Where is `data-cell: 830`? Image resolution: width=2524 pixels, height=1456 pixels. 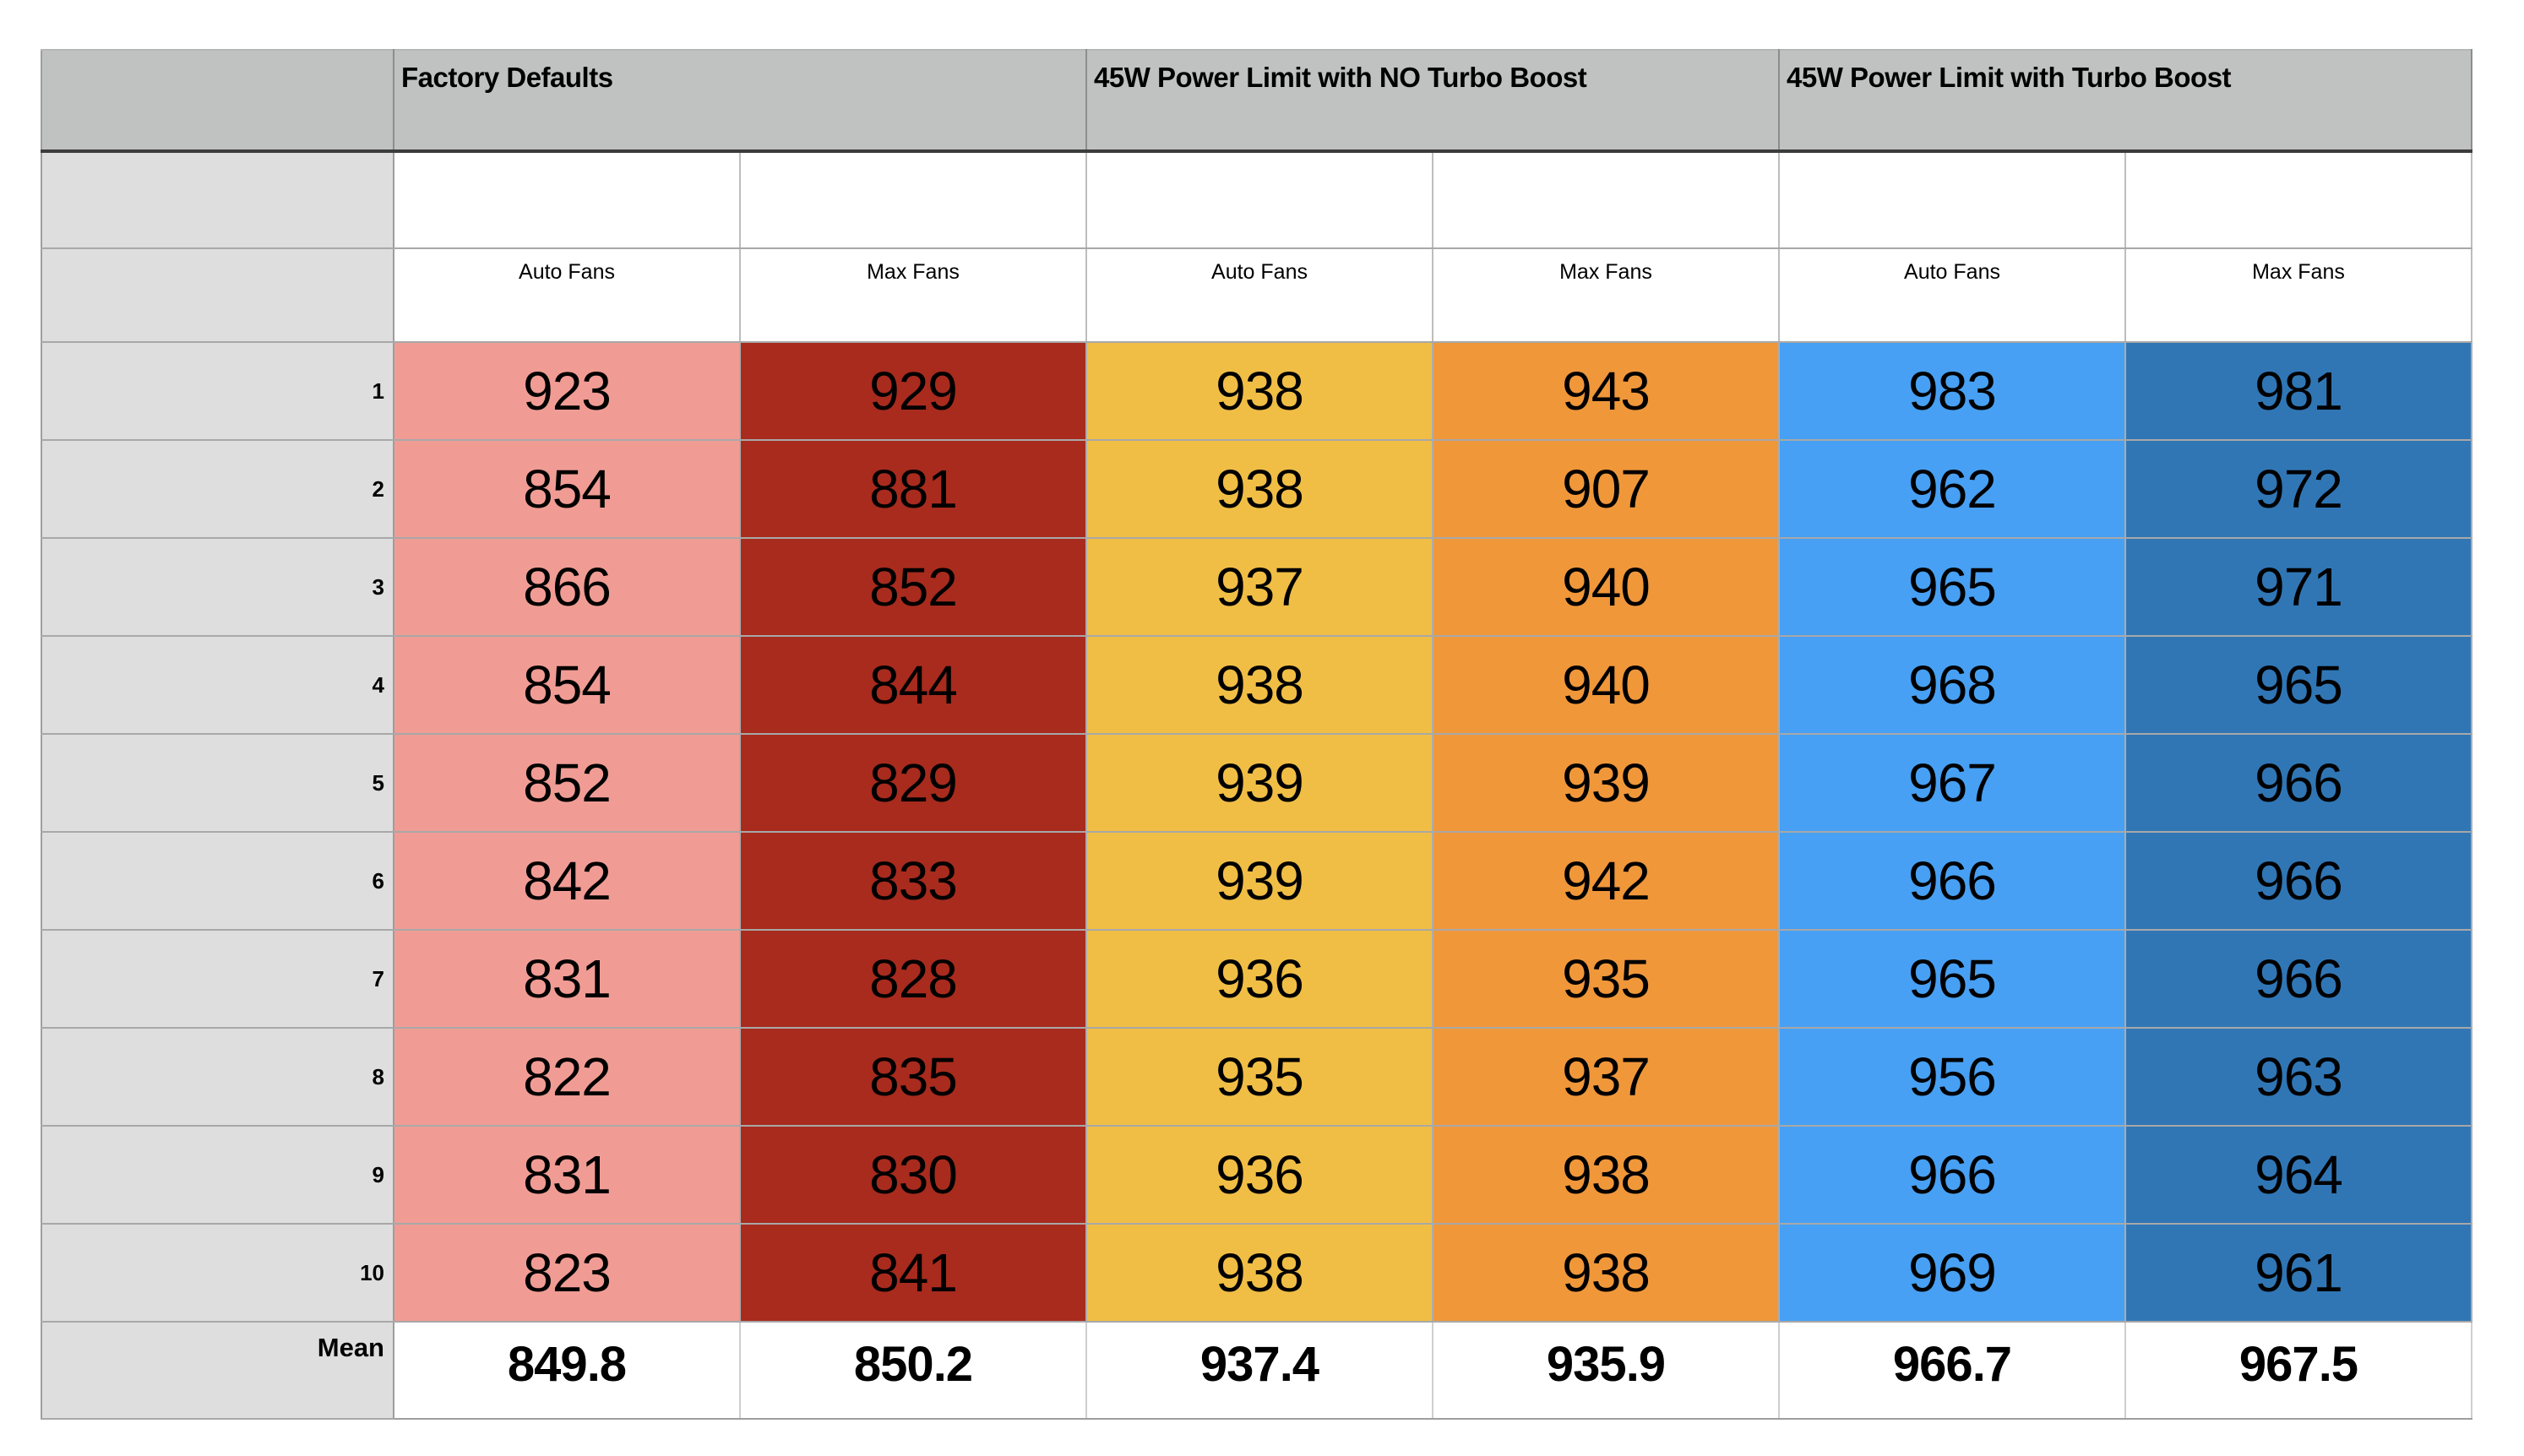 data-cell: 830 is located at coordinates (913, 1175).